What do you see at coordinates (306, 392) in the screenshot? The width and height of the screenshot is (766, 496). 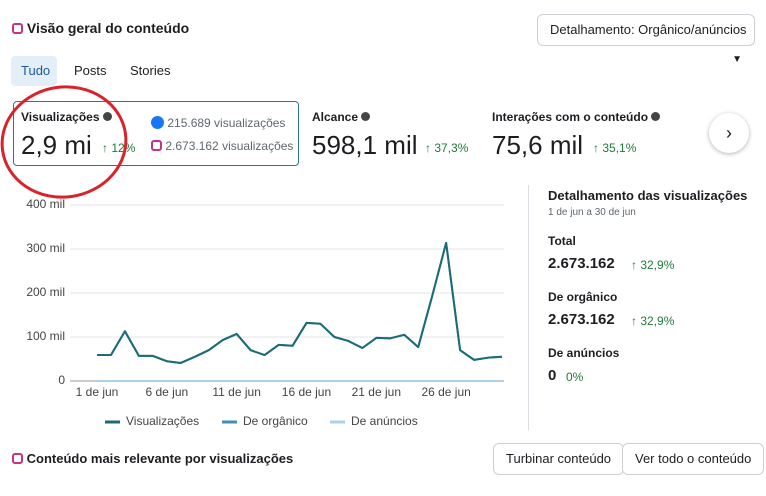 I see `x-tick-label: 16 de jun` at bounding box center [306, 392].